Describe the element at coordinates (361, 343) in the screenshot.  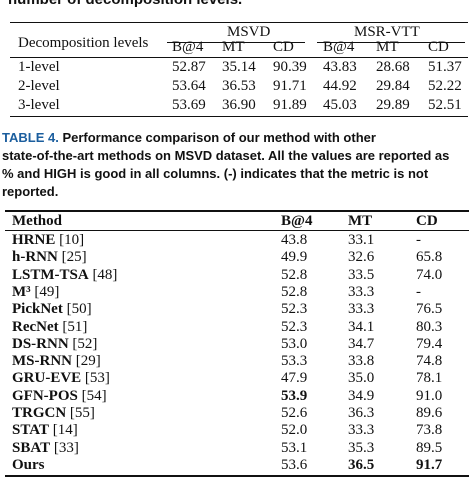
I see `table4-cell-mt: 34.7` at that location.